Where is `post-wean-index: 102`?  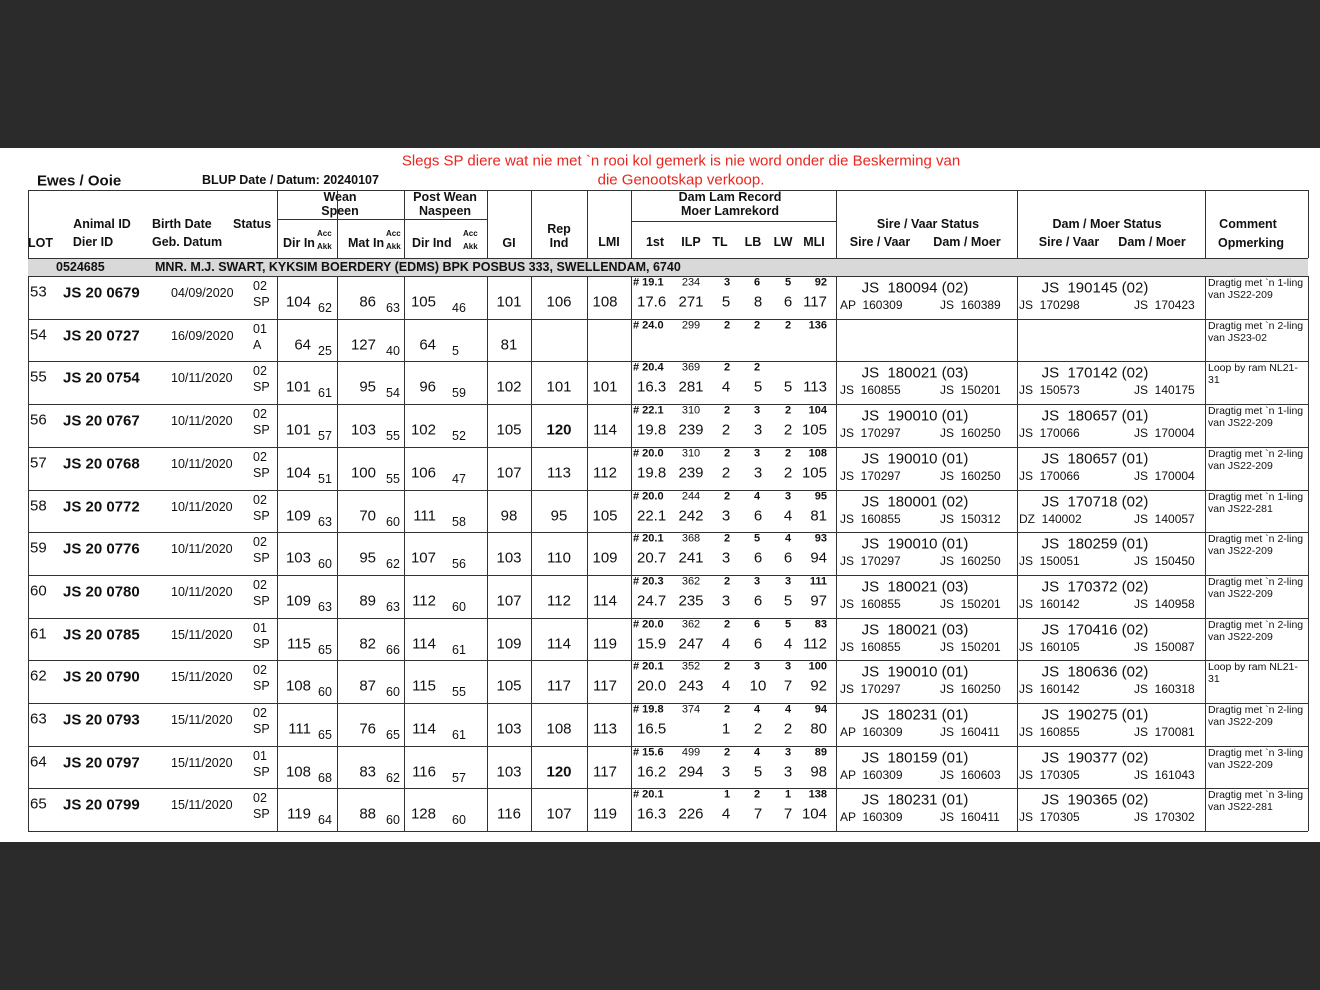 post-wean-index: 102 is located at coordinates (423, 430).